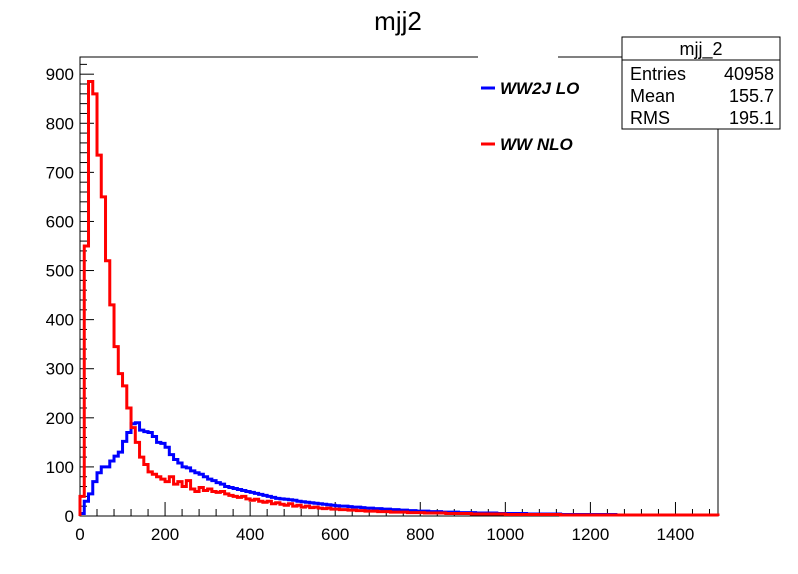  What do you see at coordinates (658, 74) in the screenshot?
I see `stats-label-entries: Entries` at bounding box center [658, 74].